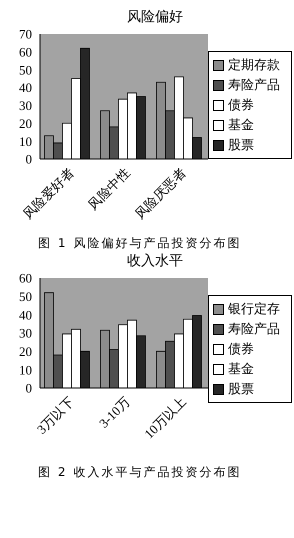  What do you see at coordinates (139, 472) in the screenshot?
I see `caption: 图 2 收入水平与产品投资分布图` at bounding box center [139, 472].